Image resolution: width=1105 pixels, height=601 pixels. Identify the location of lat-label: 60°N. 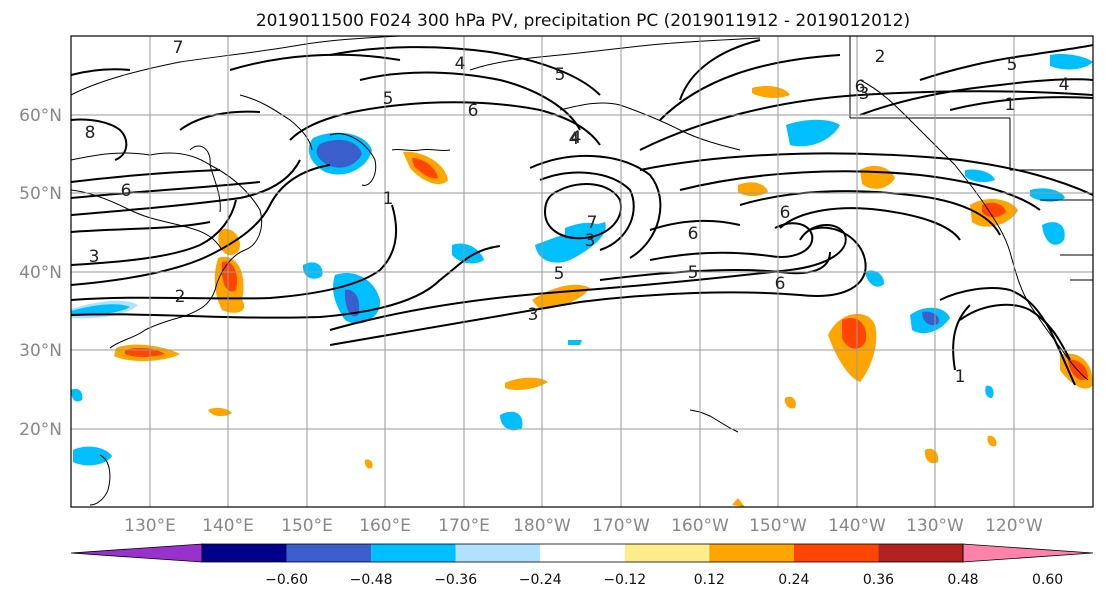
(40, 116).